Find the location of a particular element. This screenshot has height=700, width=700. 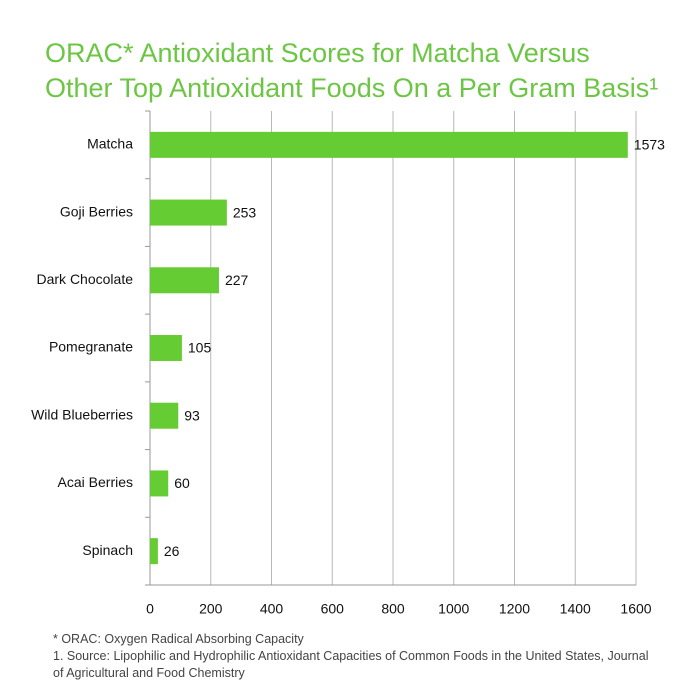

x-tick-label: 1600 is located at coordinates (635, 609).